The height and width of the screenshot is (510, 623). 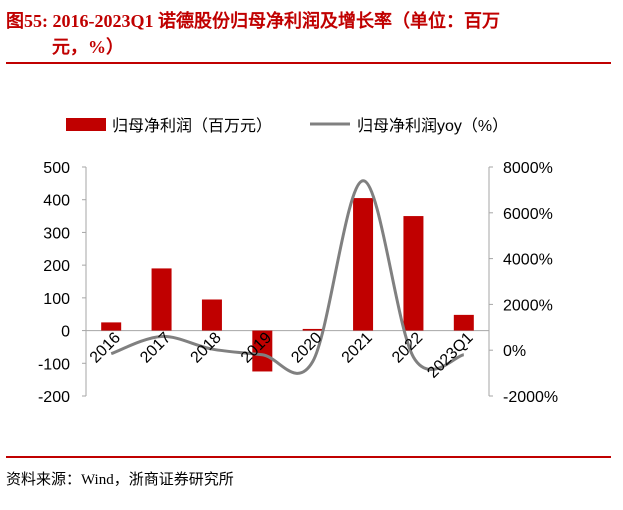 What do you see at coordinates (86, 124) in the screenshot?
I see `legend-bar-swatch` at bounding box center [86, 124].